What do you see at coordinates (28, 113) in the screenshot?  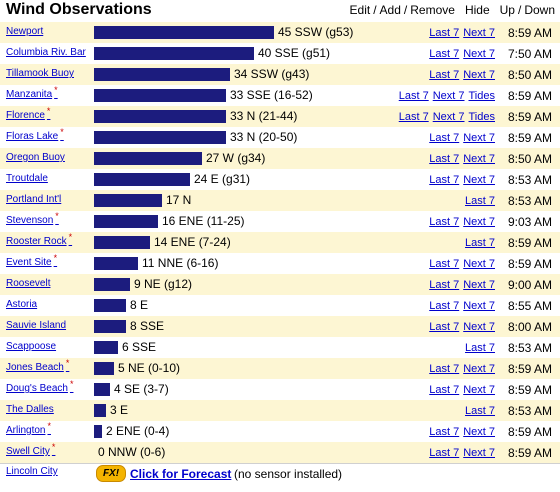 I see `station-name-link: Florence *` at bounding box center [28, 113].